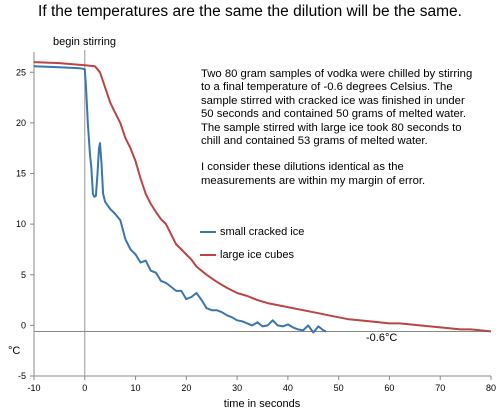 The image size is (500, 414). Describe the element at coordinates (288, 388) in the screenshot. I see `x-tick-label: 40` at that location.